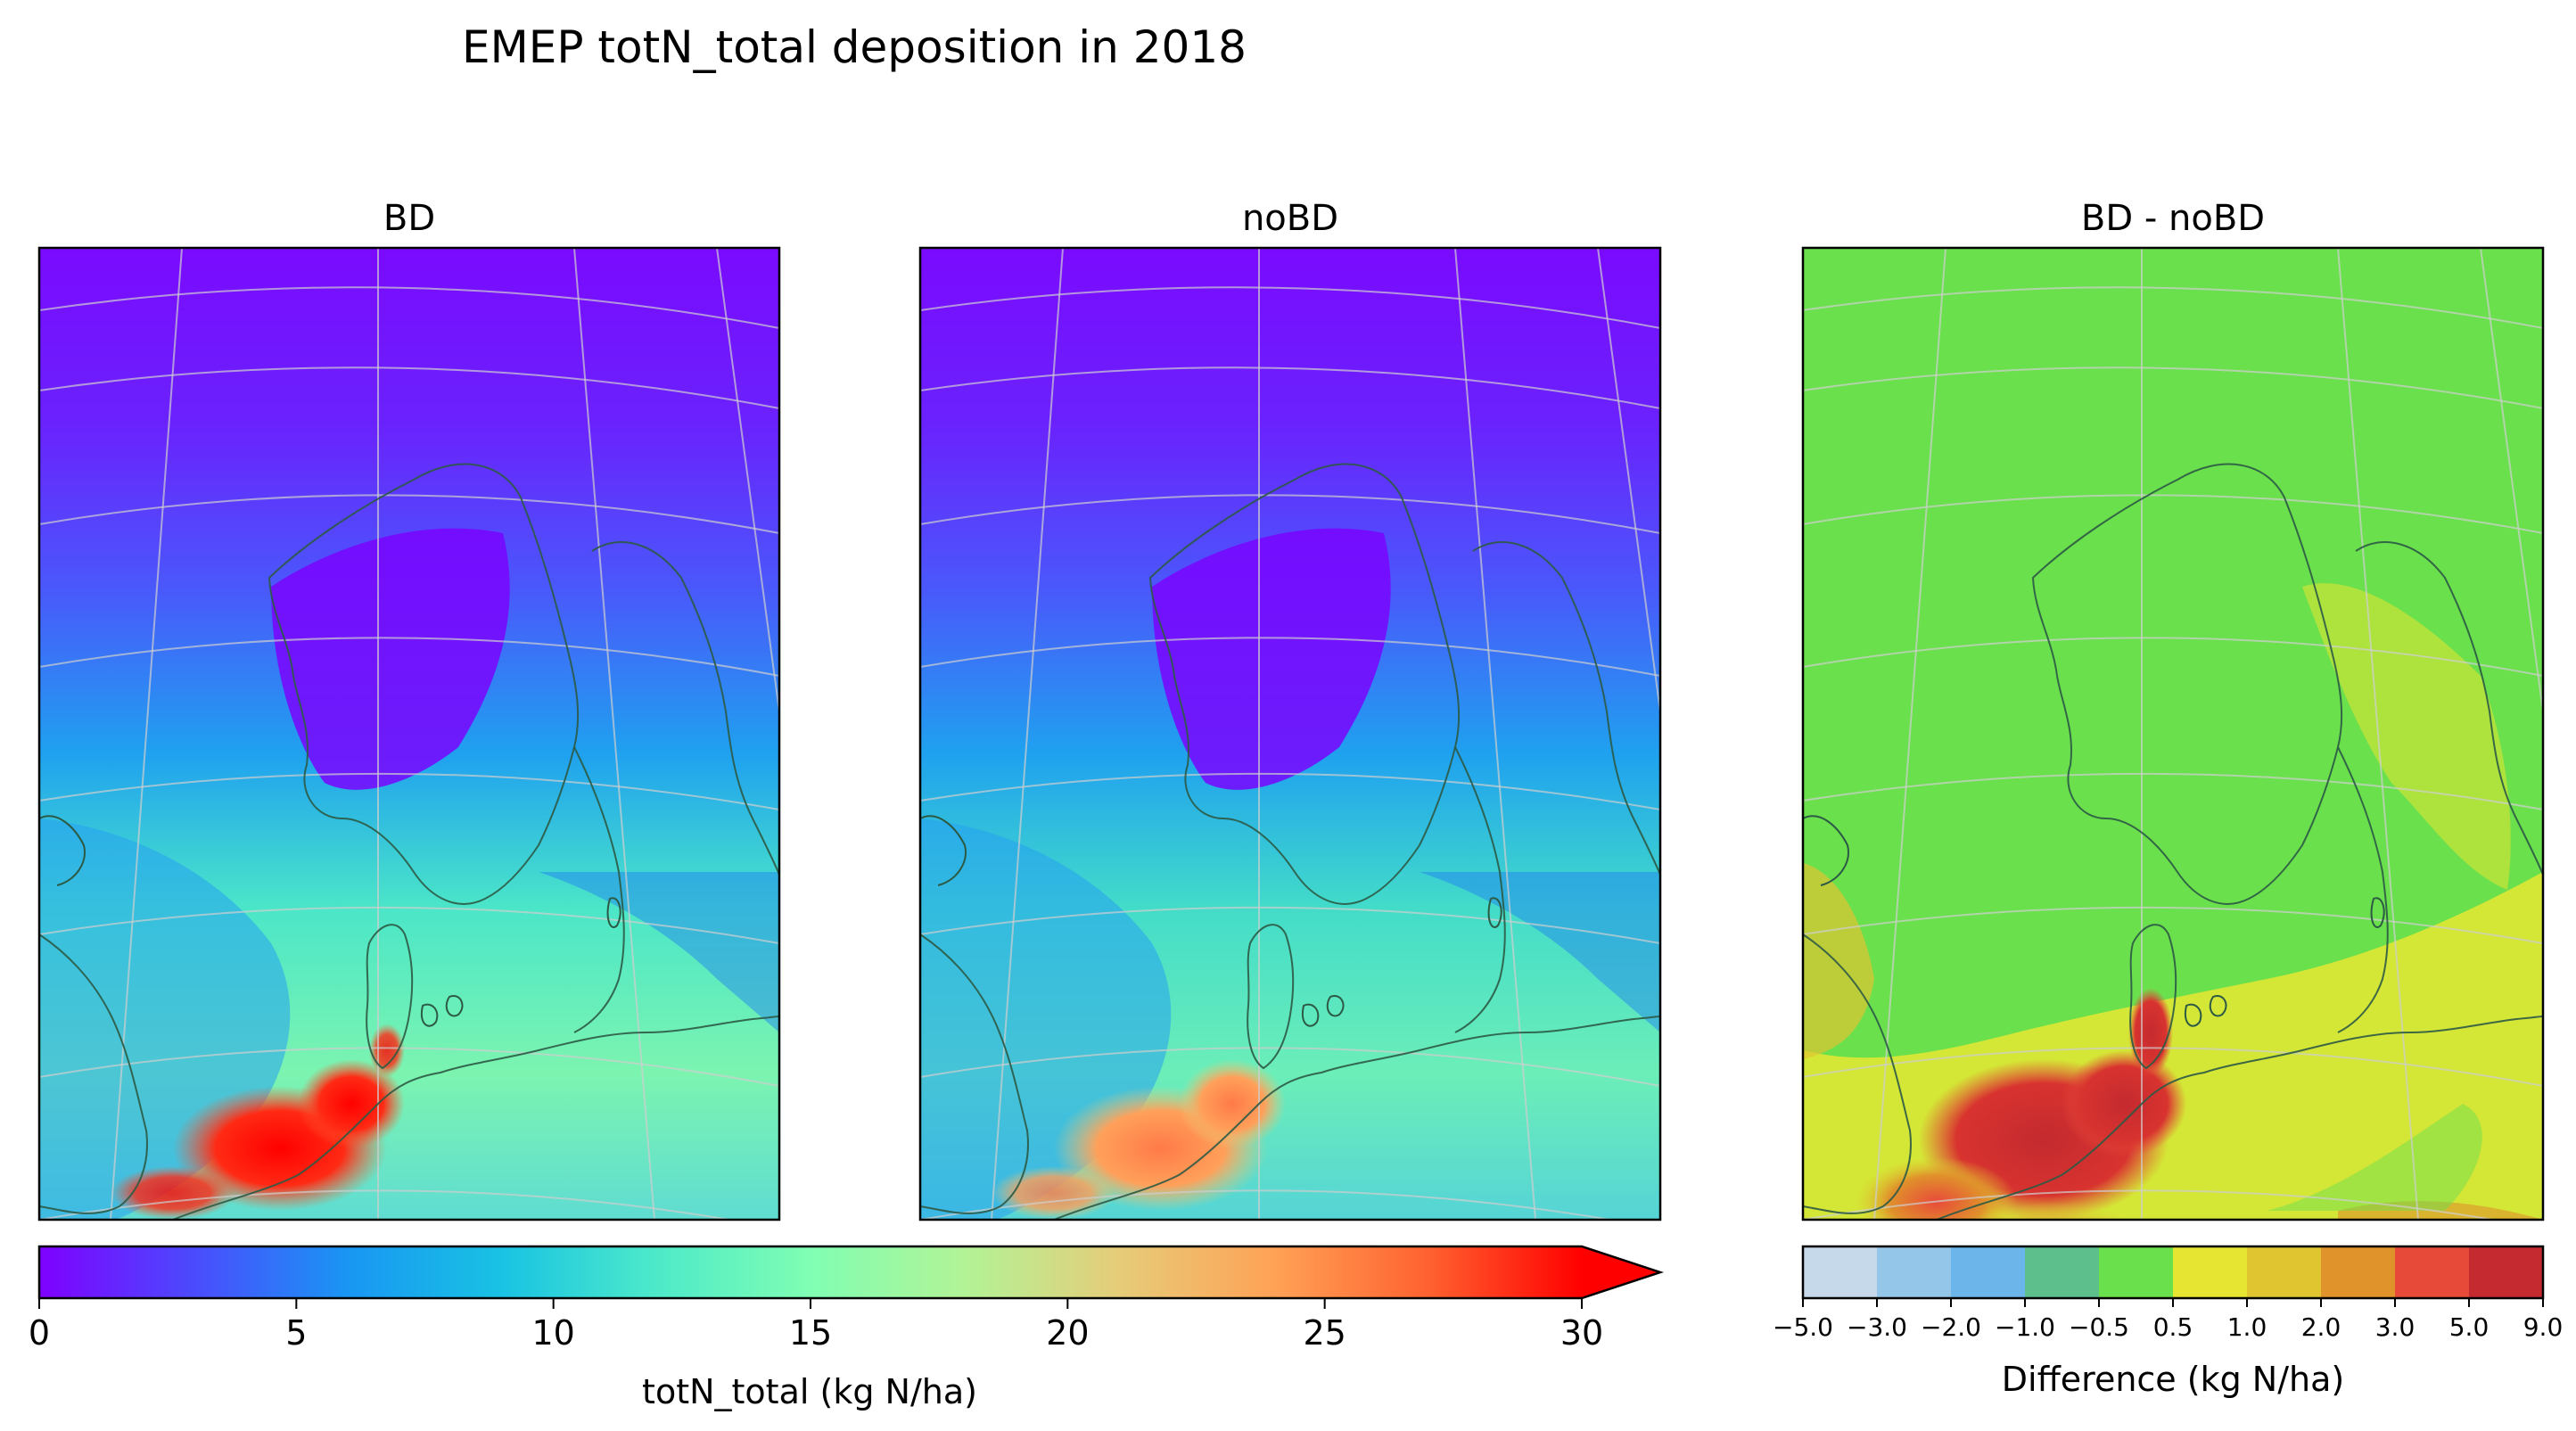 Image resolution: width=2576 pixels, height=1431 pixels. What do you see at coordinates (1803, 1327) in the screenshot?
I see `colorbar-diff-tick-label: −5.0` at bounding box center [1803, 1327].